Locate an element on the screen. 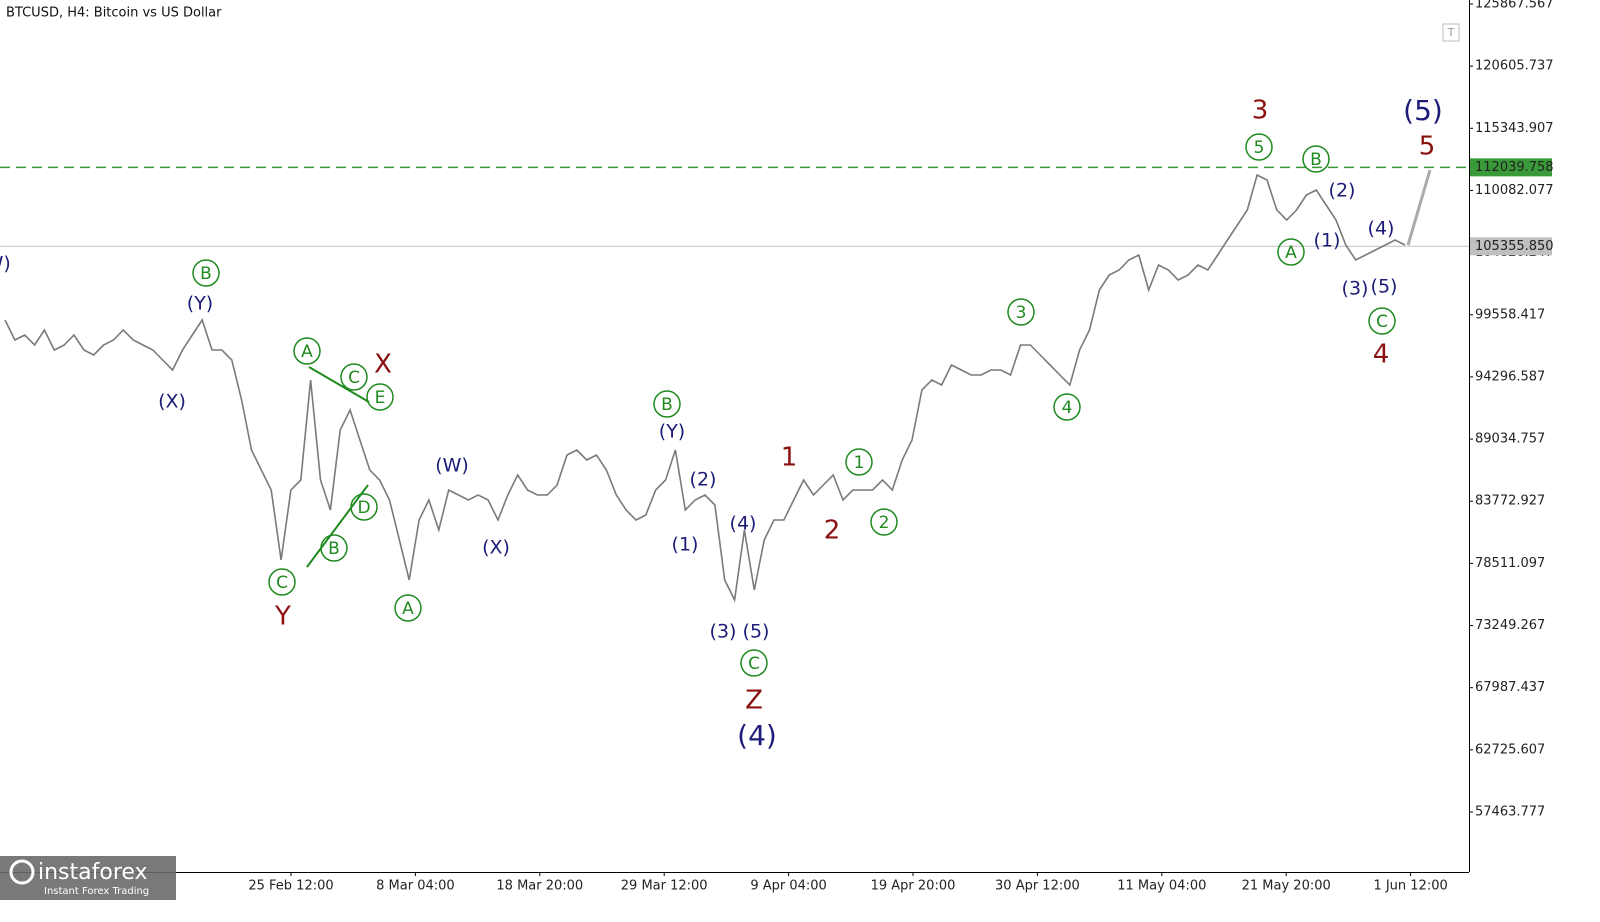 The width and height of the screenshot is (1600, 922). wave-label: E is located at coordinates (380, 398).